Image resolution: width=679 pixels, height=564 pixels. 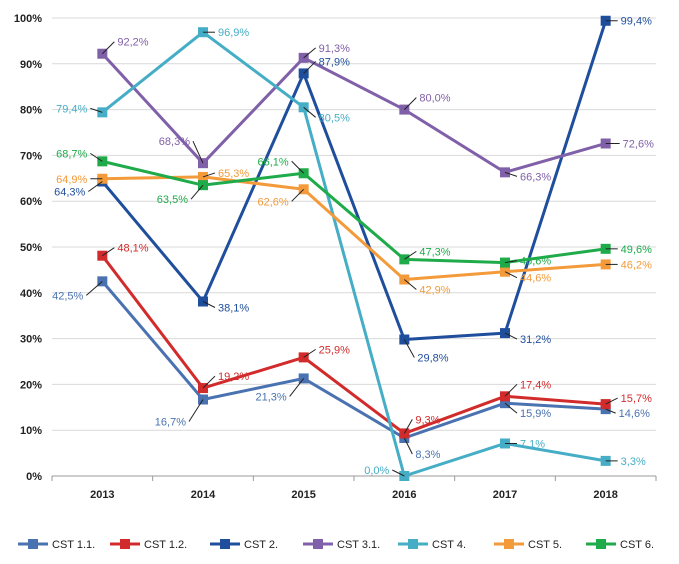 What do you see at coordinates (334, 49) in the screenshot?
I see `data-label: 91,3%` at bounding box center [334, 49].